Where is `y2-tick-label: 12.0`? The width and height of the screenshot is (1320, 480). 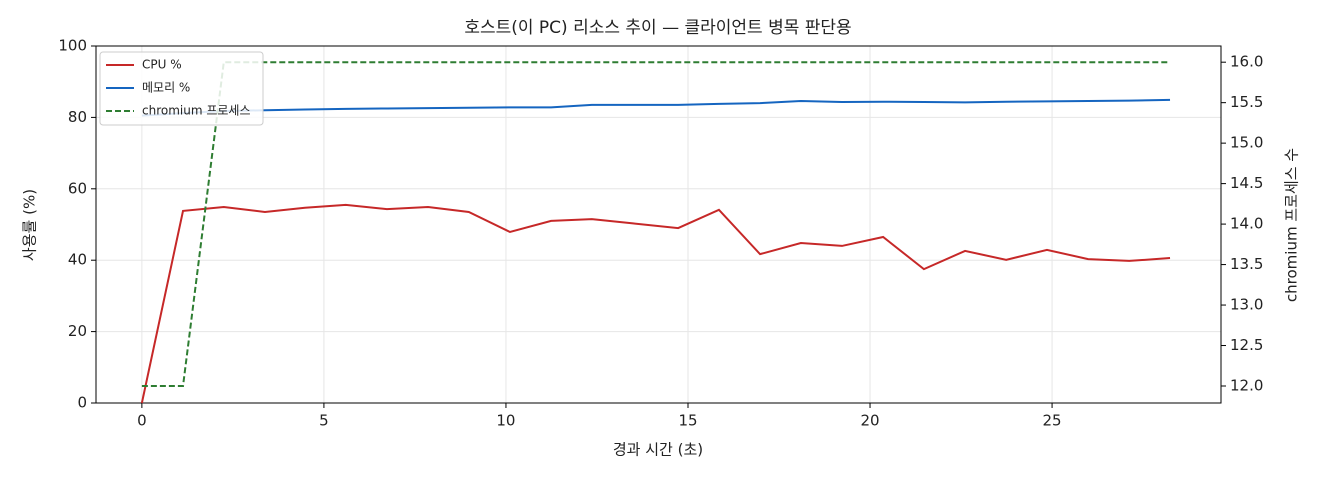 y2-tick-label: 12.0 is located at coordinates (1246, 386).